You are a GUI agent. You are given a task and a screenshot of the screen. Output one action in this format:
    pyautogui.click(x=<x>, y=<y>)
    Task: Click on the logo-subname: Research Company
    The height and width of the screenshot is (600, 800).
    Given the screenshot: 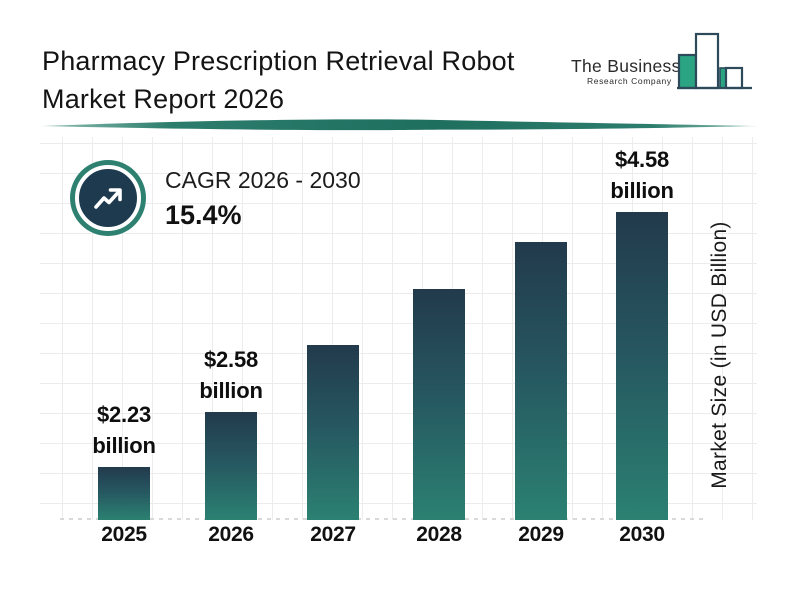 What is the action you would take?
    pyautogui.click(x=629, y=81)
    